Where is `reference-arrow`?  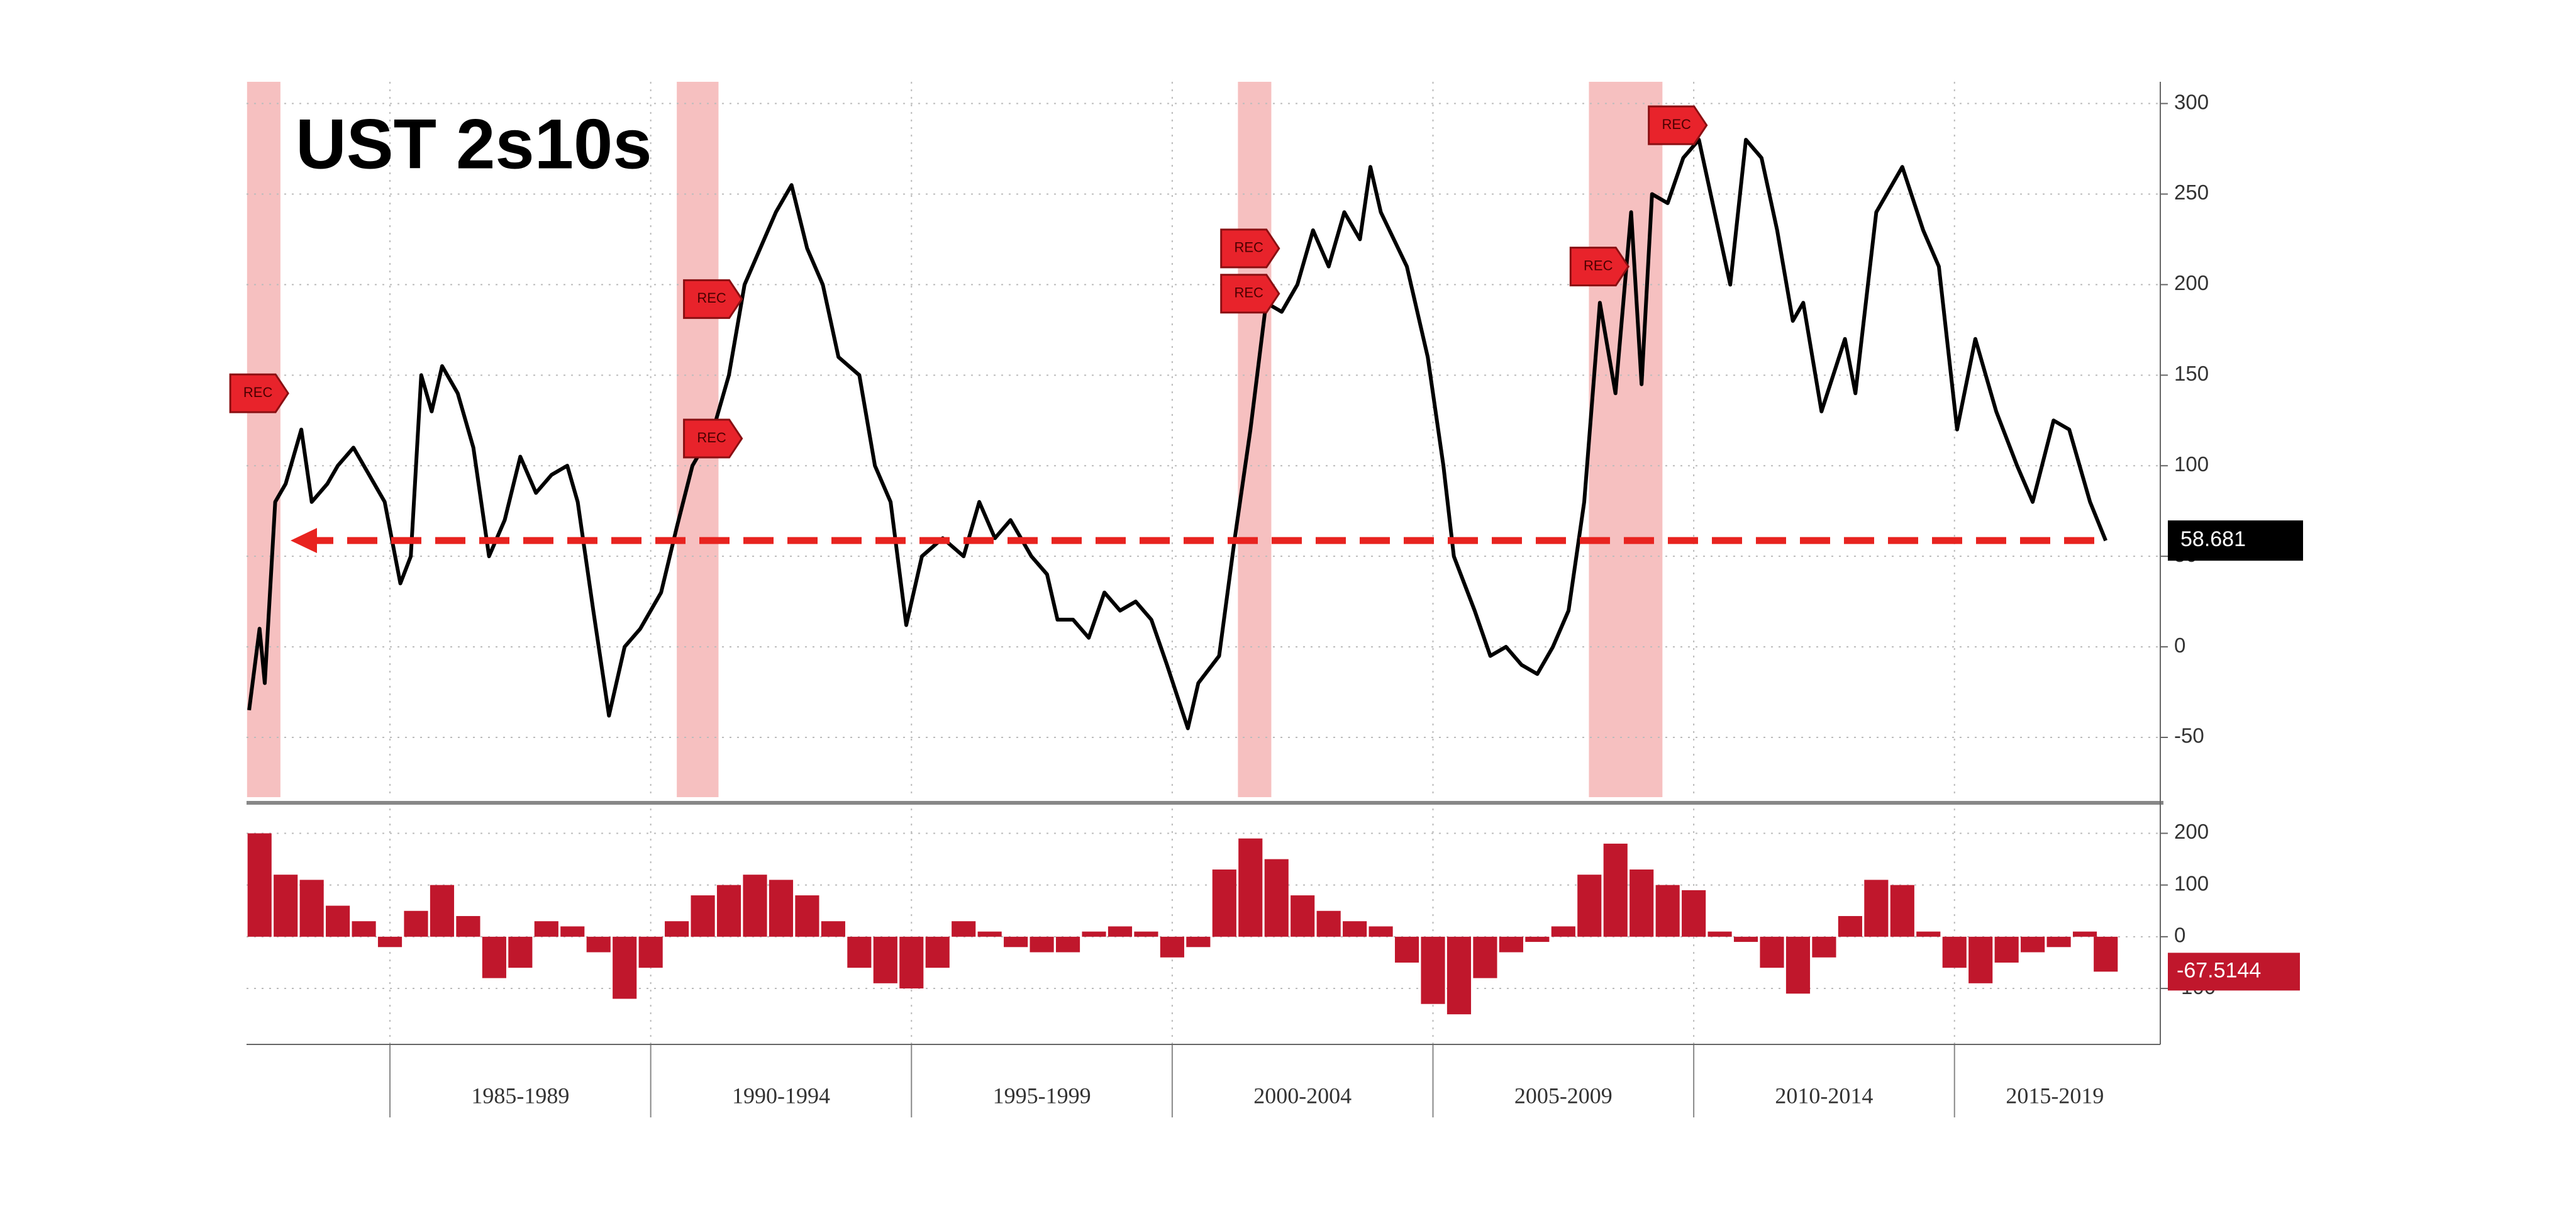 reference-arrow is located at coordinates (304, 541).